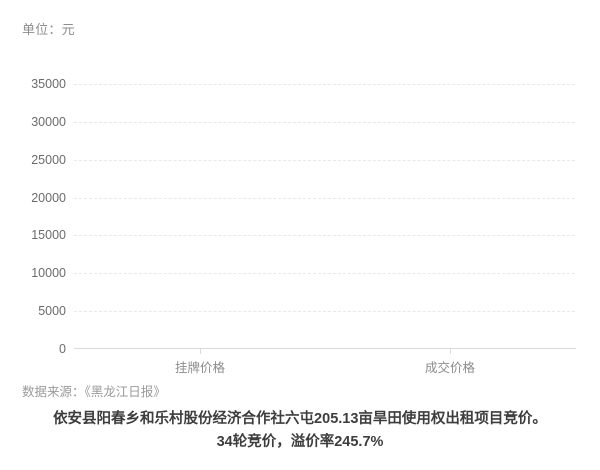 The height and width of the screenshot is (470, 600). Describe the element at coordinates (300, 419) in the screenshot. I see `caption-line-1: 依安县阳春乡和乐村股份经济合作社六屯205.13亩旱田使用权出租项目竞价。` at that location.